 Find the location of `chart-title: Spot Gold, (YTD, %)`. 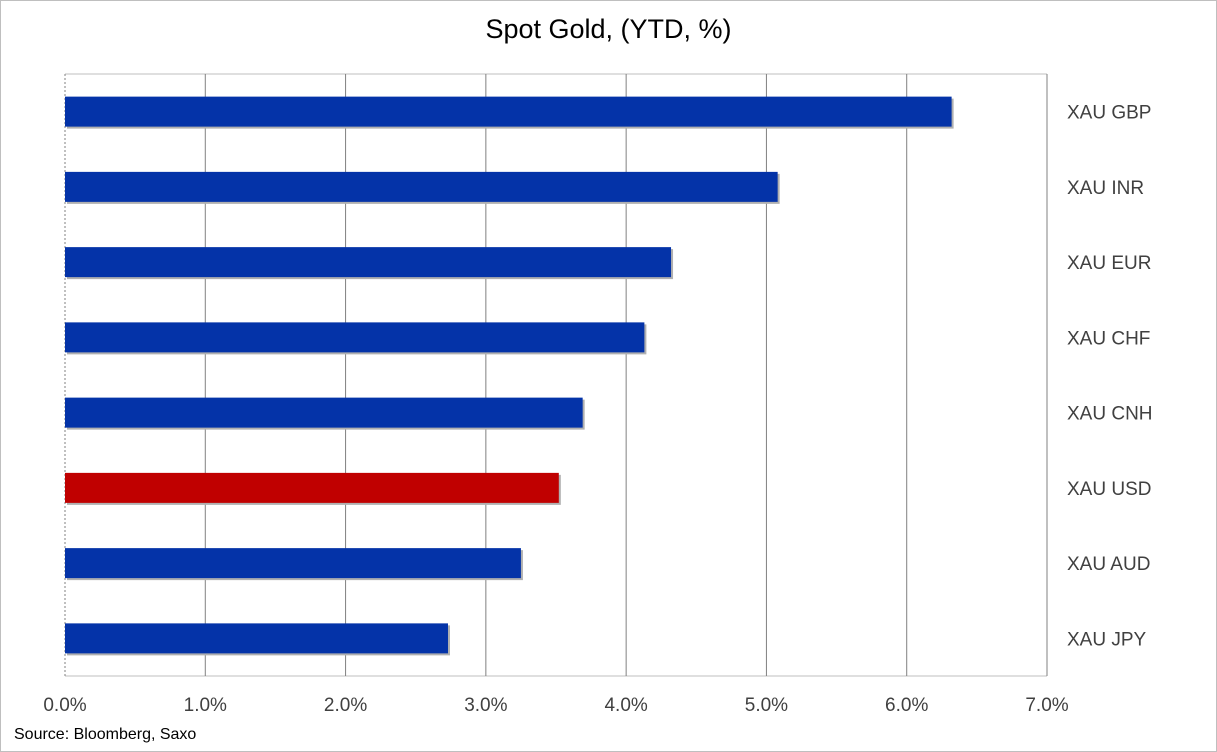

chart-title: Spot Gold, (YTD, %) is located at coordinates (608, 29).